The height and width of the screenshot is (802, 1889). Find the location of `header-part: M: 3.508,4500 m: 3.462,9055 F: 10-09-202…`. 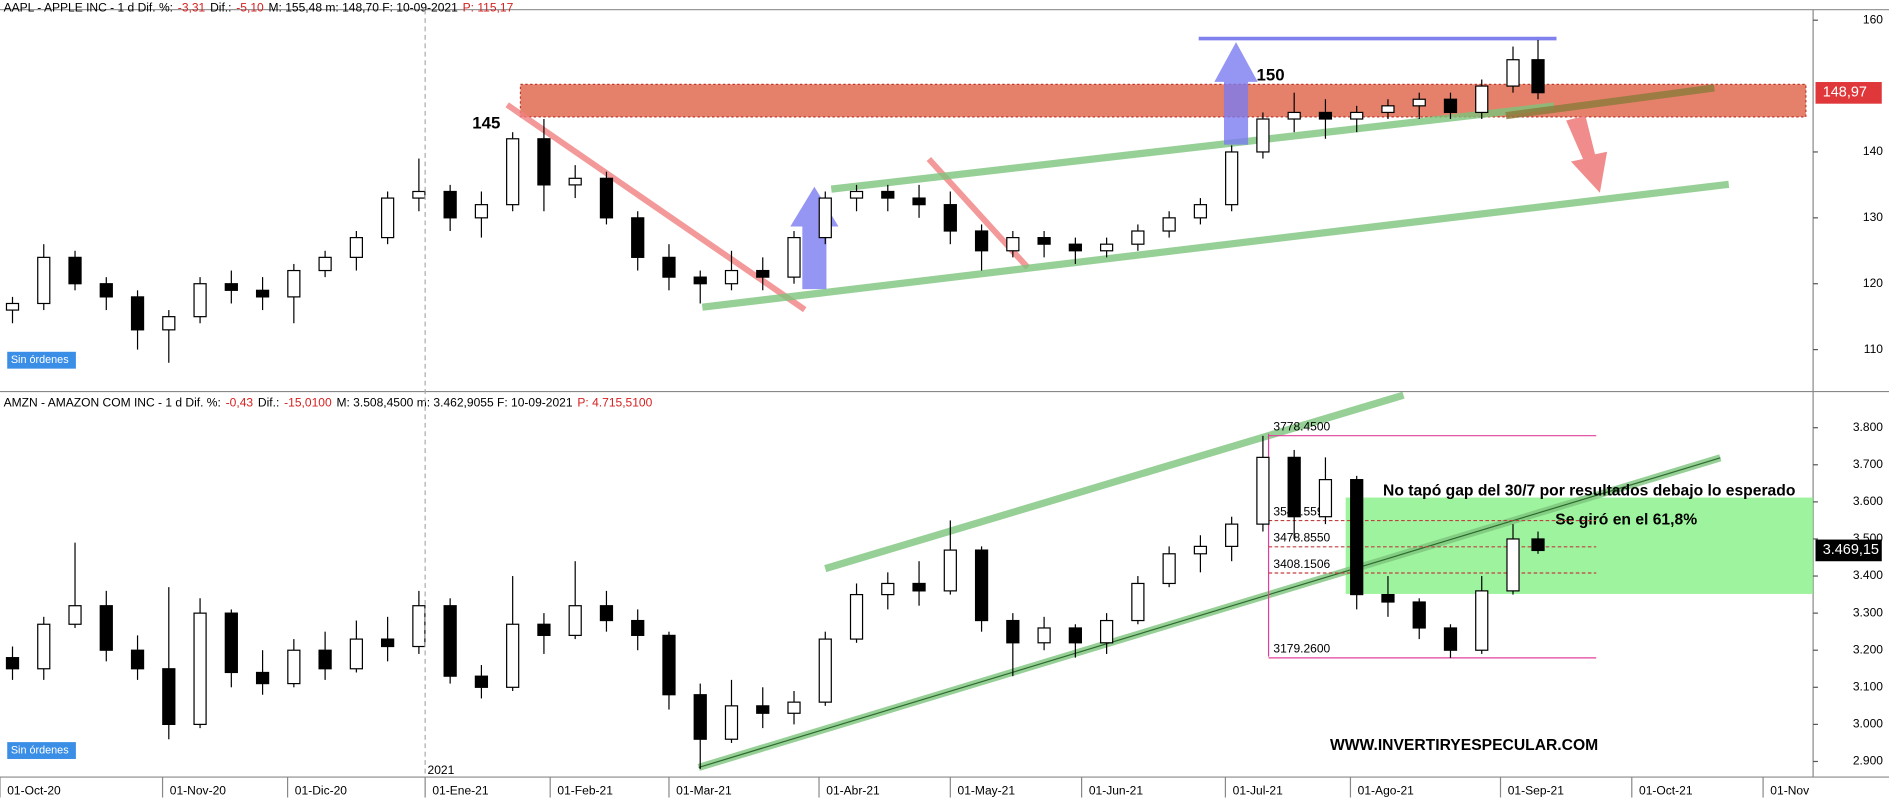

header-part: M: 3.508,4500 m: 3.462,9055 F: 10-09-202… is located at coordinates (454, 403).